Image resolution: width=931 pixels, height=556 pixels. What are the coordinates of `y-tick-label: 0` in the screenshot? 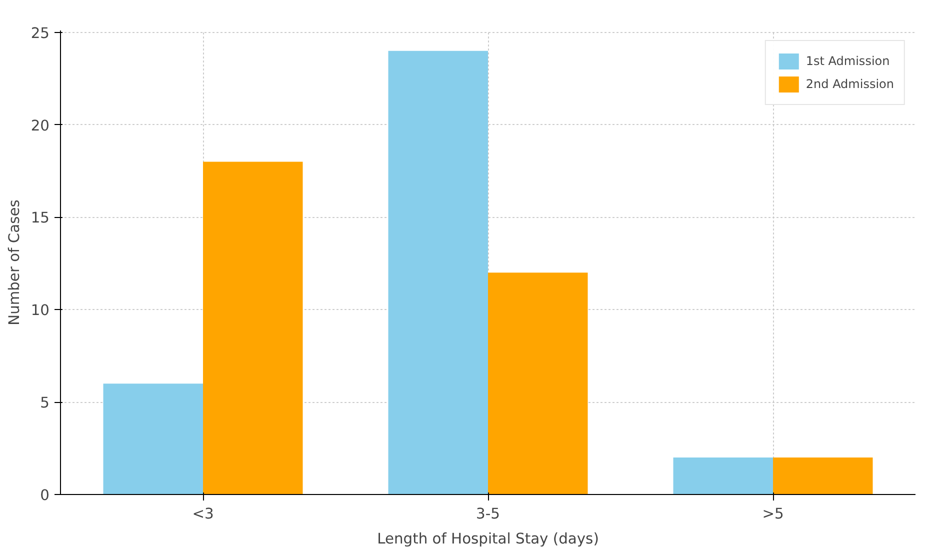 It's located at (45, 495).